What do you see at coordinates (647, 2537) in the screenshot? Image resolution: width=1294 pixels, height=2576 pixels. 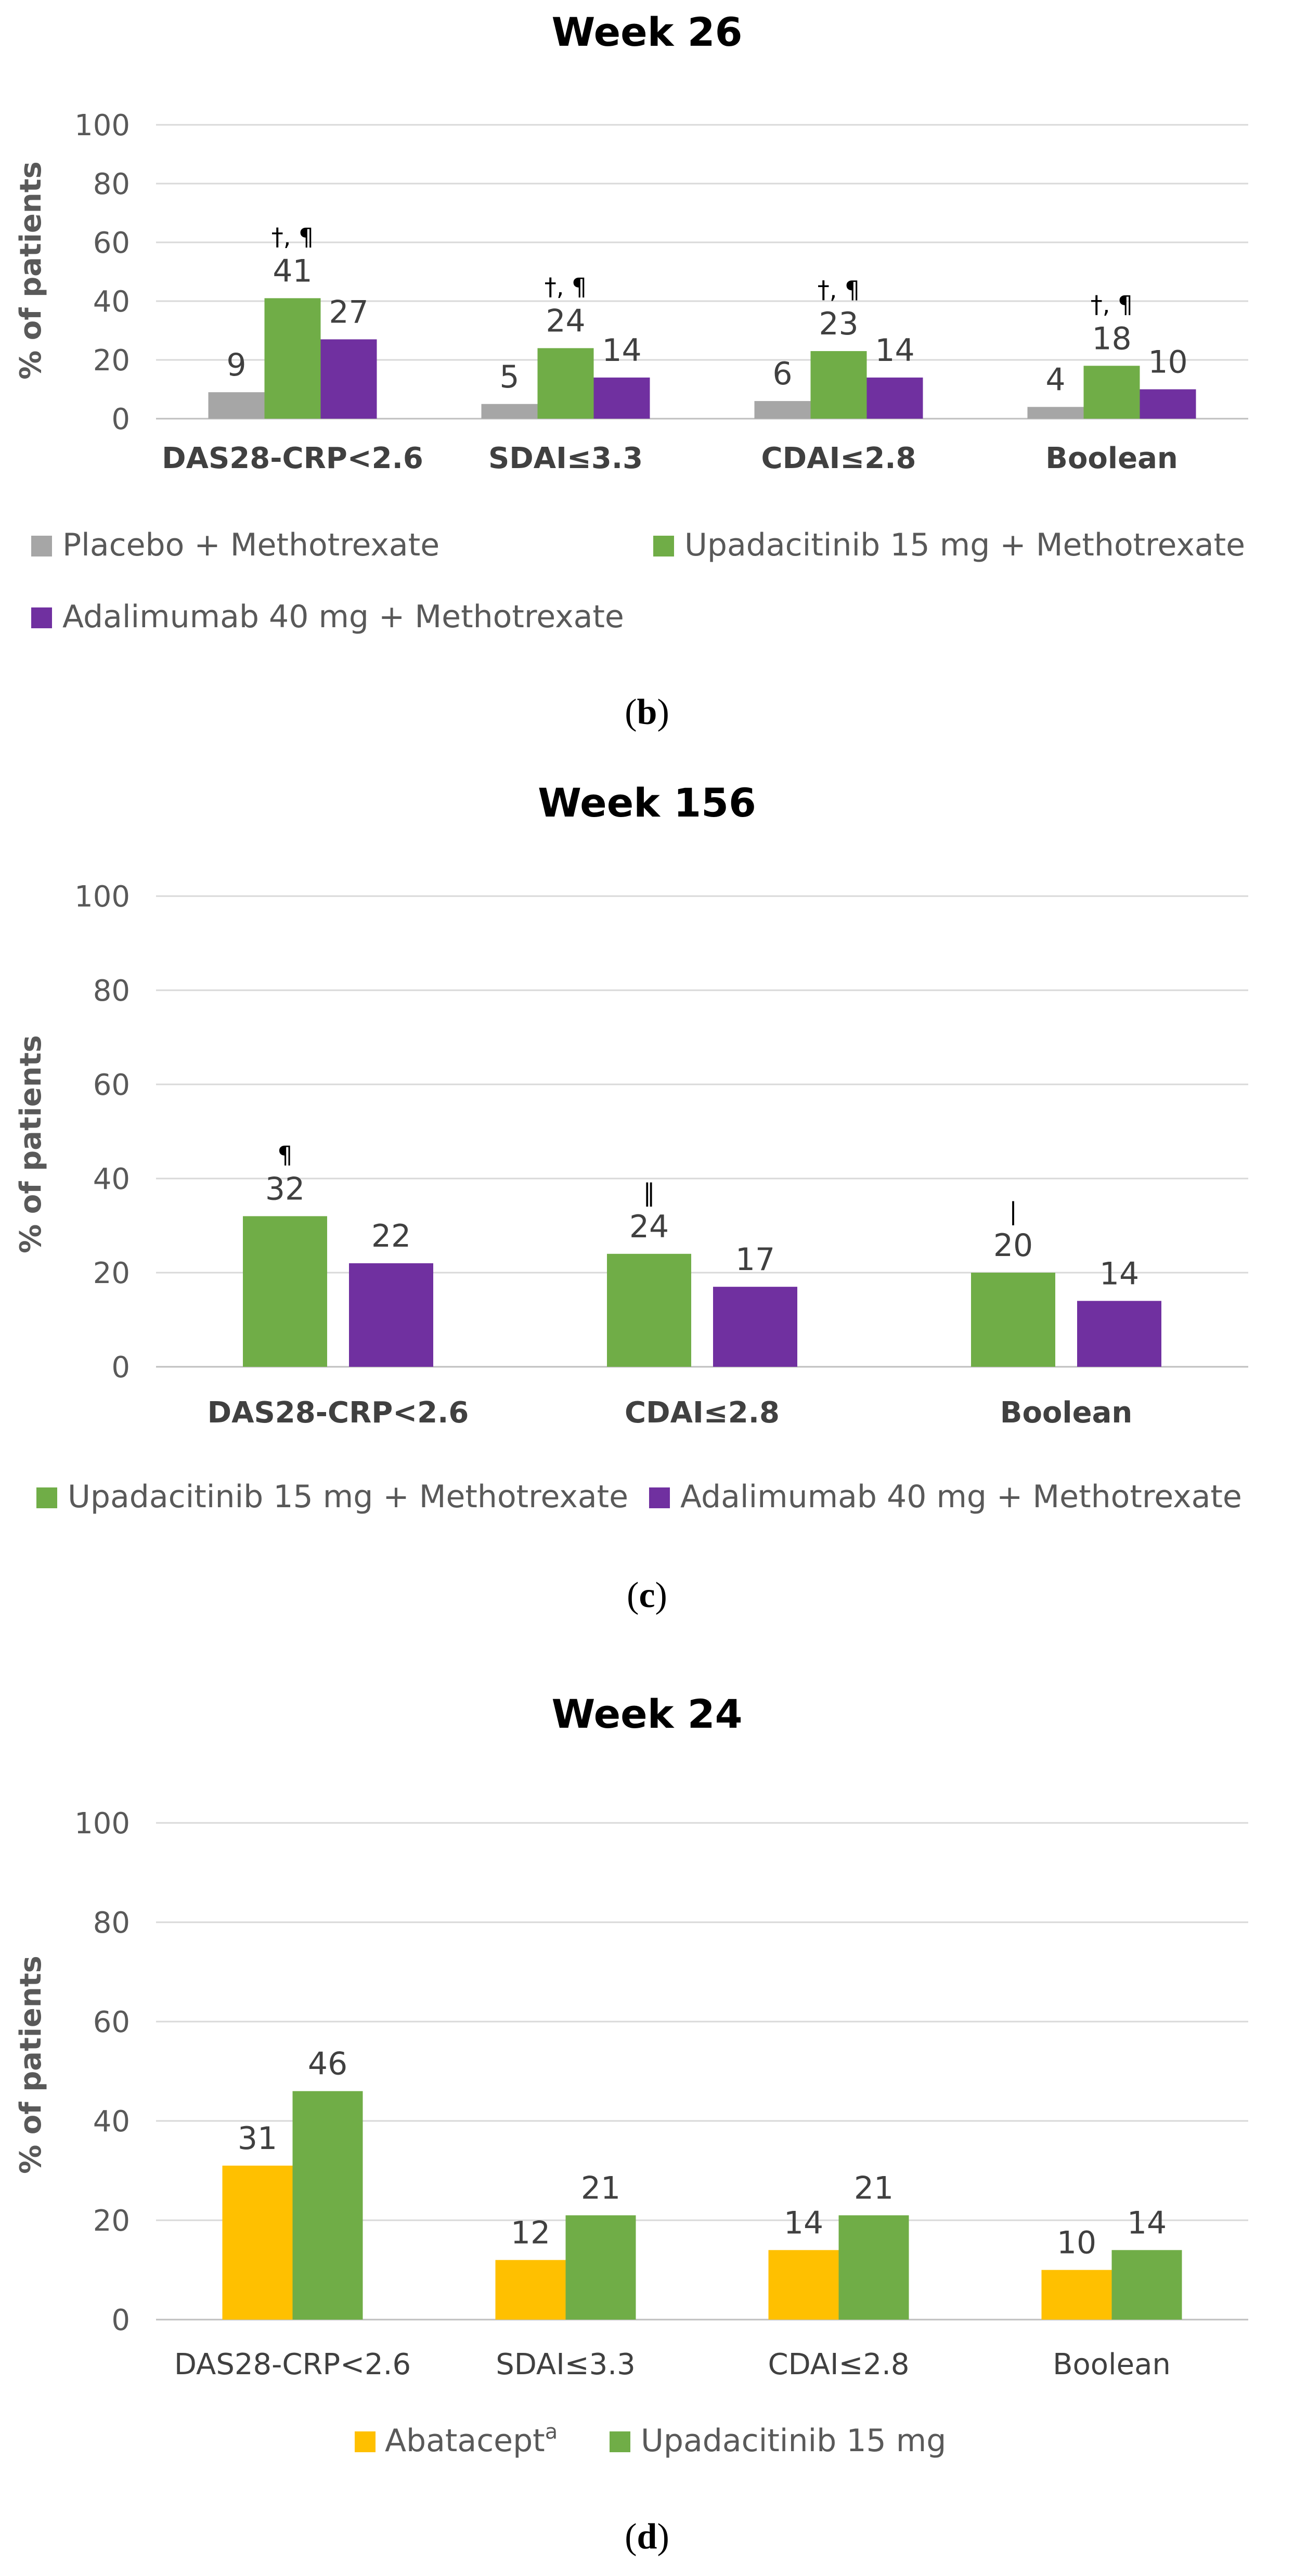 I see `panel-label-d: (d)` at bounding box center [647, 2537].